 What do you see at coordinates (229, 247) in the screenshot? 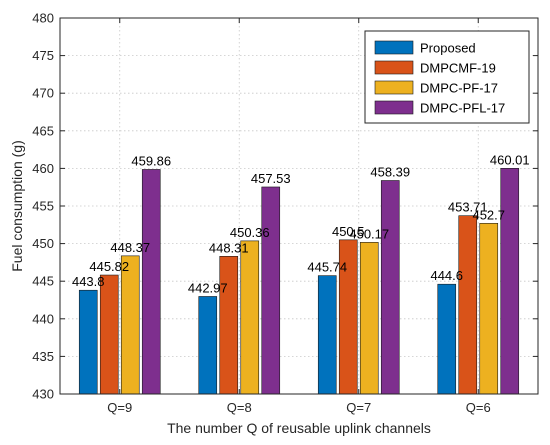
I see `data-label: 448.31` at bounding box center [229, 247].